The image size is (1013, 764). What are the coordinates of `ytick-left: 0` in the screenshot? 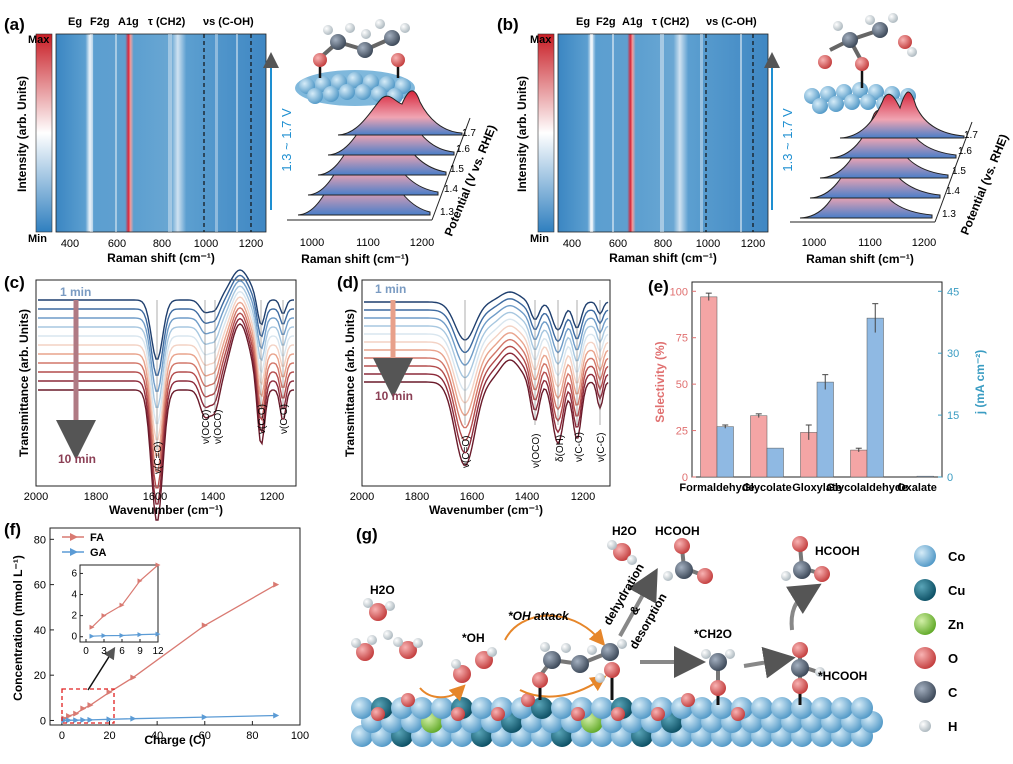 It's located at (685, 478).